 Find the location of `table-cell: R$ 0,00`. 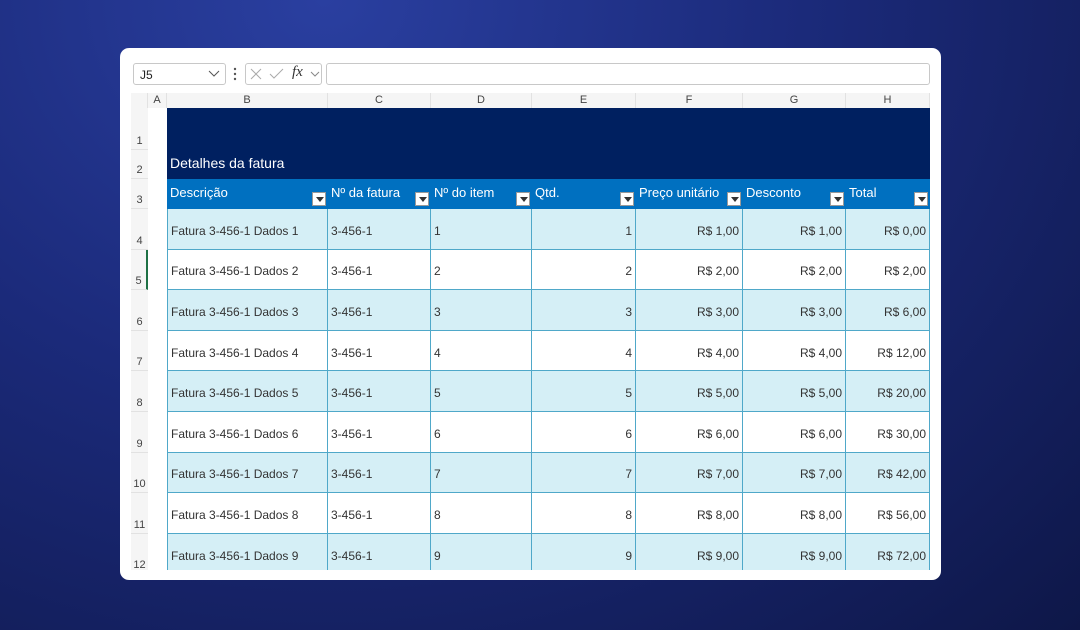

table-cell: R$ 0,00 is located at coordinates (888, 229).